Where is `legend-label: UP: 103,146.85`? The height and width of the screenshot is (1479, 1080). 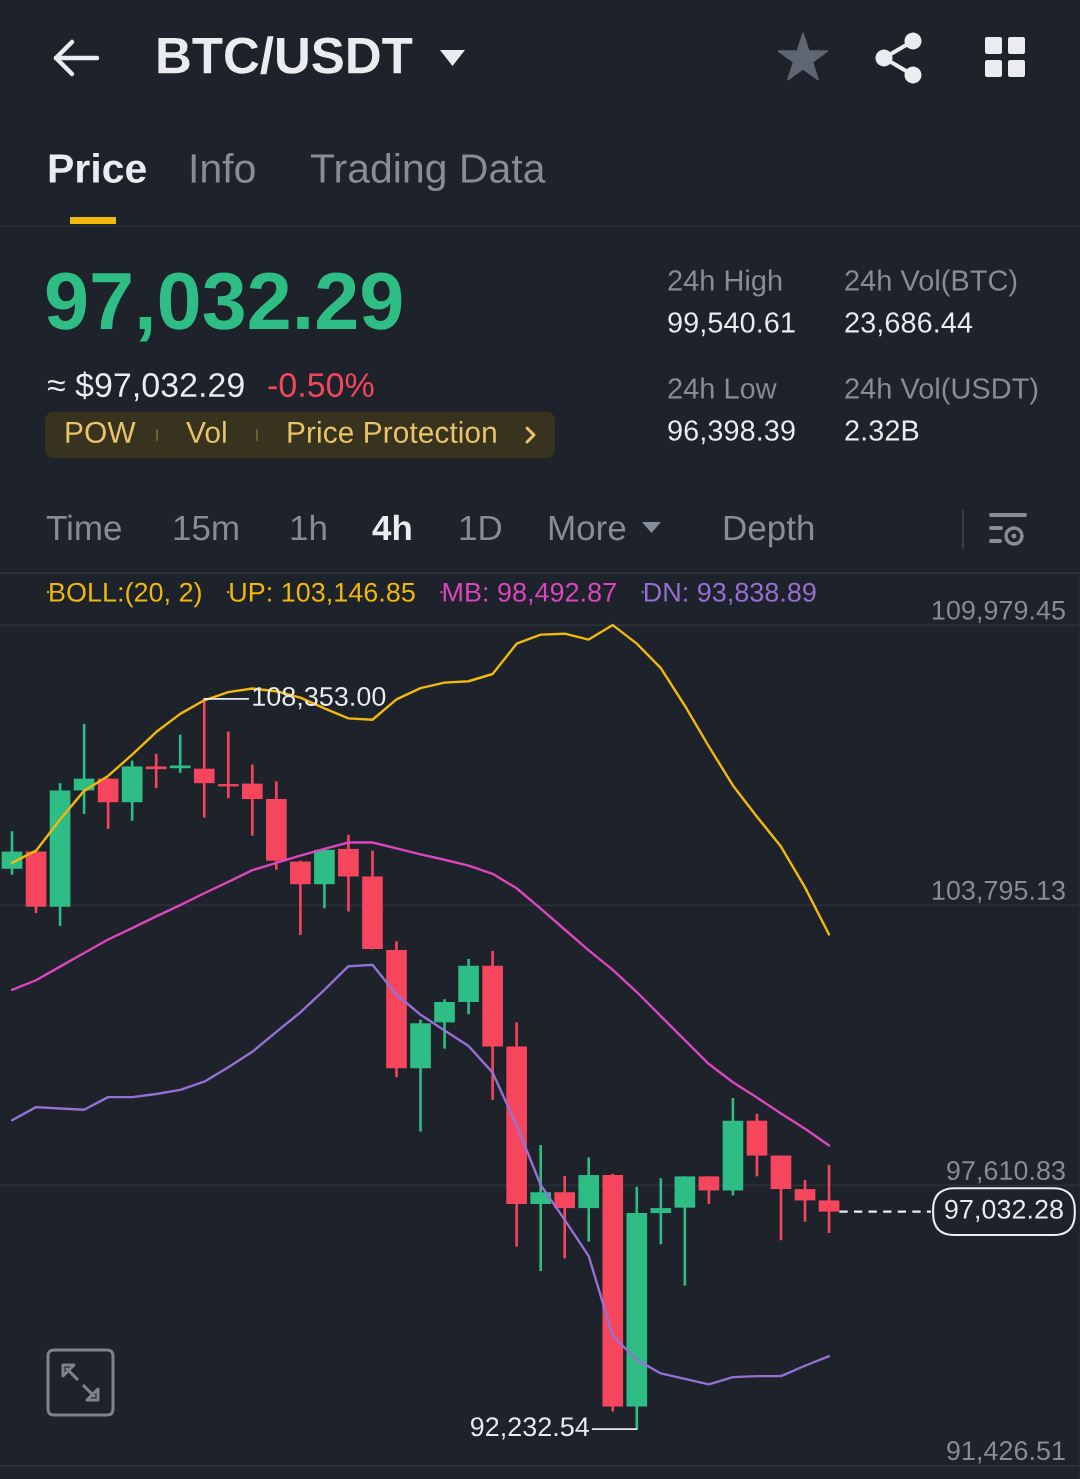 legend-label: UP: 103,146.85 is located at coordinates (322, 594).